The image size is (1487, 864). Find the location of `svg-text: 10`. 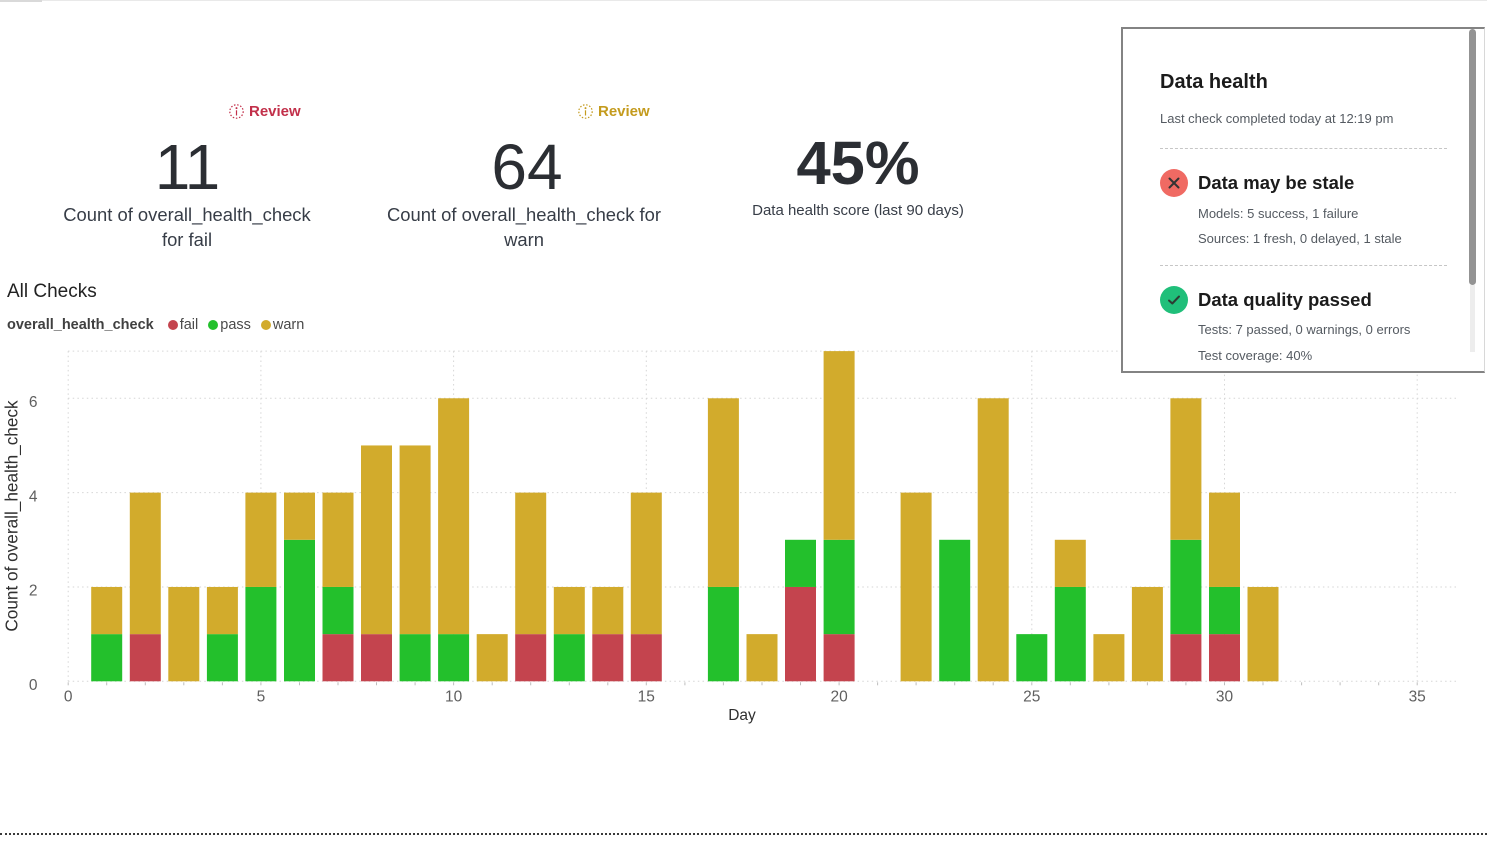

svg-text: 10 is located at coordinates (454, 697).